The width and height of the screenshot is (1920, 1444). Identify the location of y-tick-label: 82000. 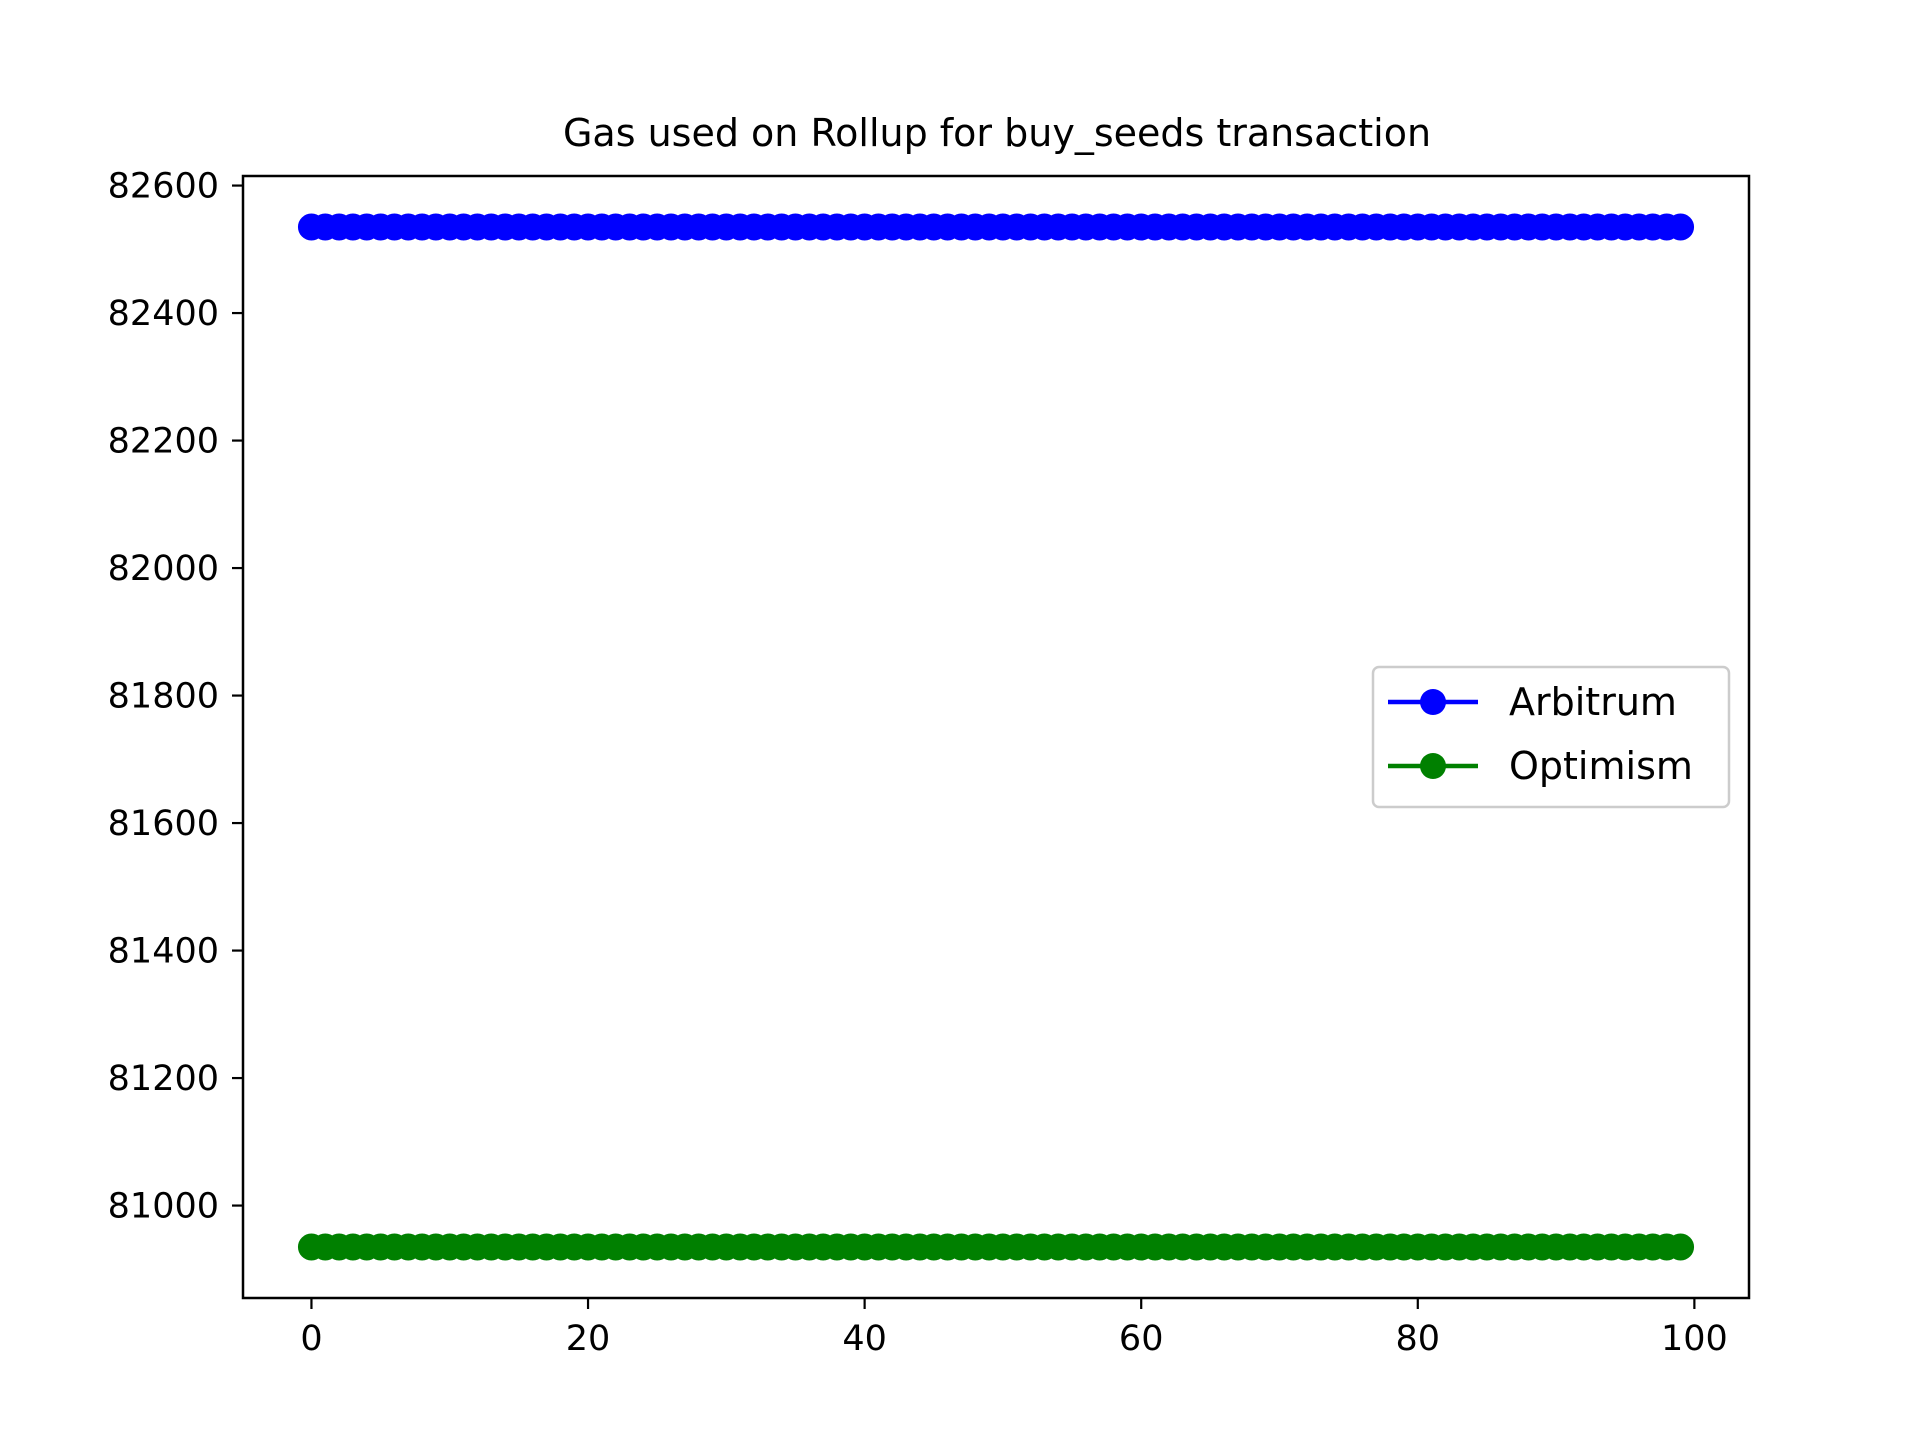
(163, 569).